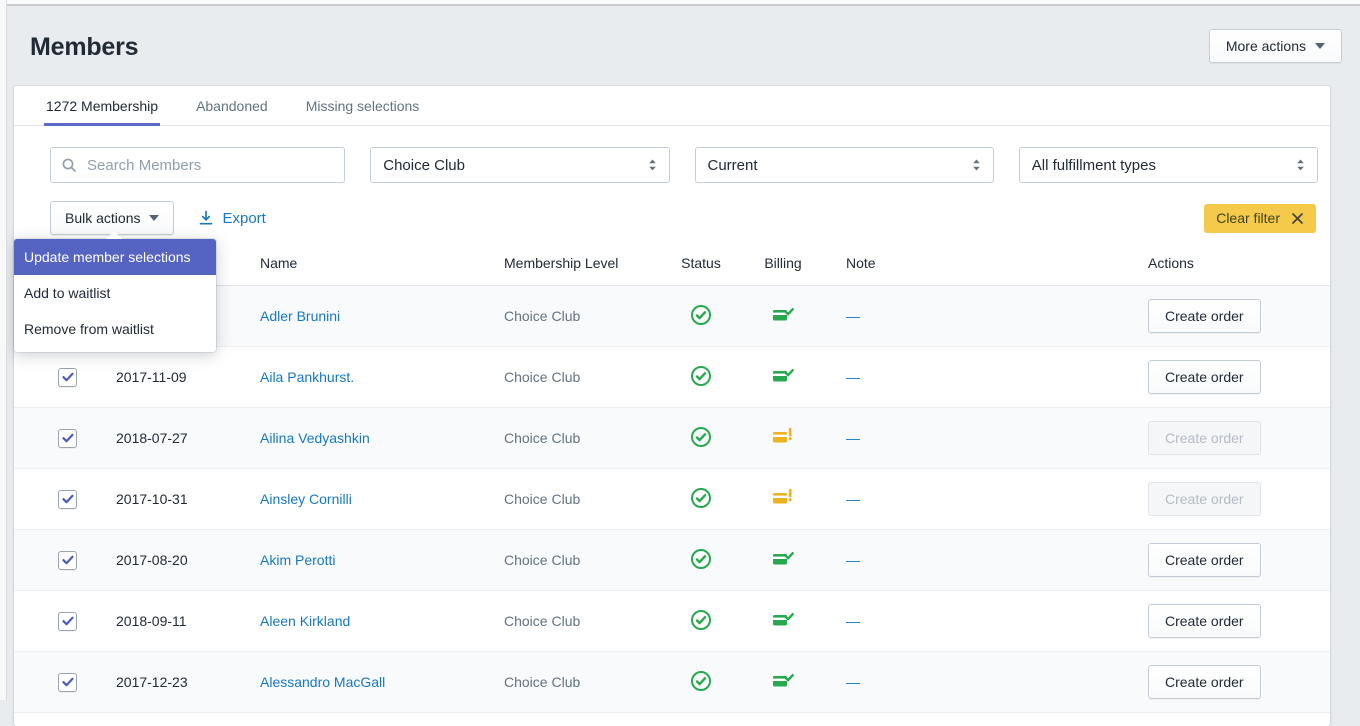 The image size is (1360, 726). I want to click on more-actions-button: More actions, so click(1275, 46).